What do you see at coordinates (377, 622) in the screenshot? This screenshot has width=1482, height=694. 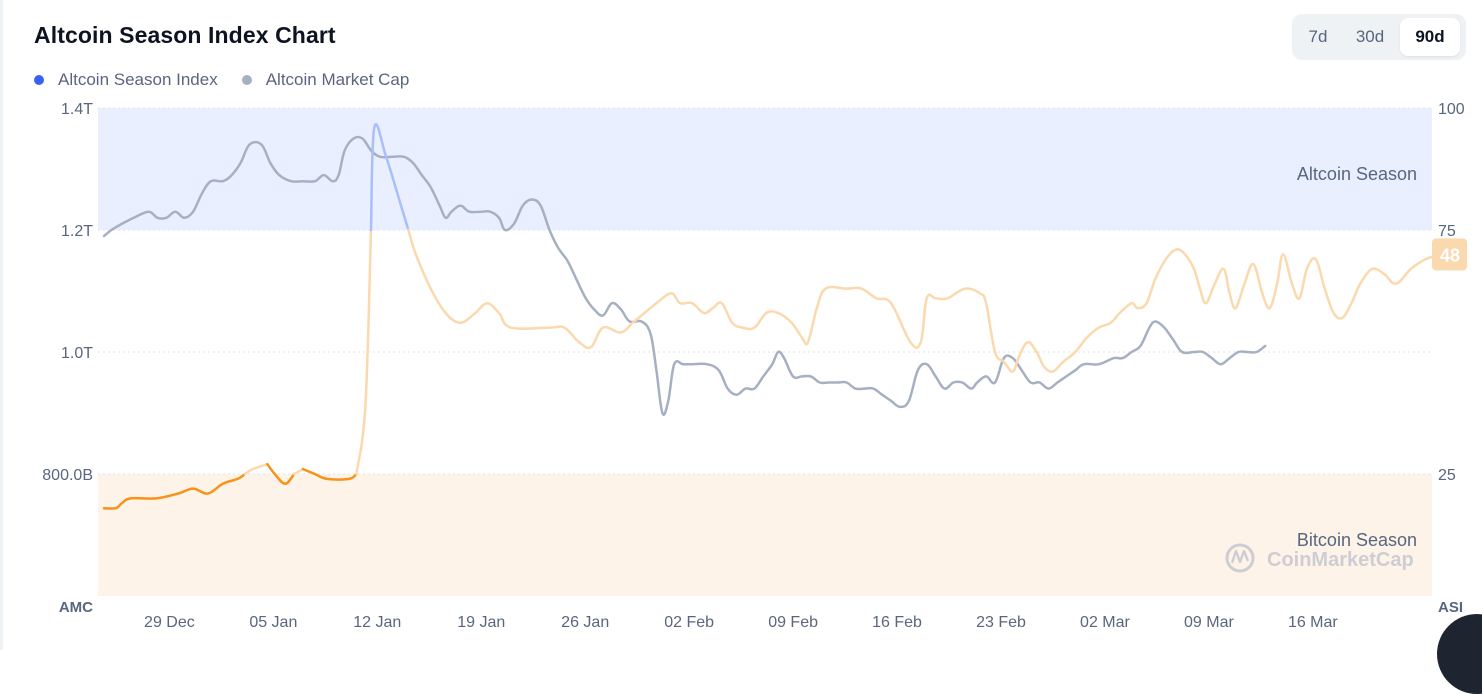 I see `x-axis-tick-label: 12 Jan` at bounding box center [377, 622].